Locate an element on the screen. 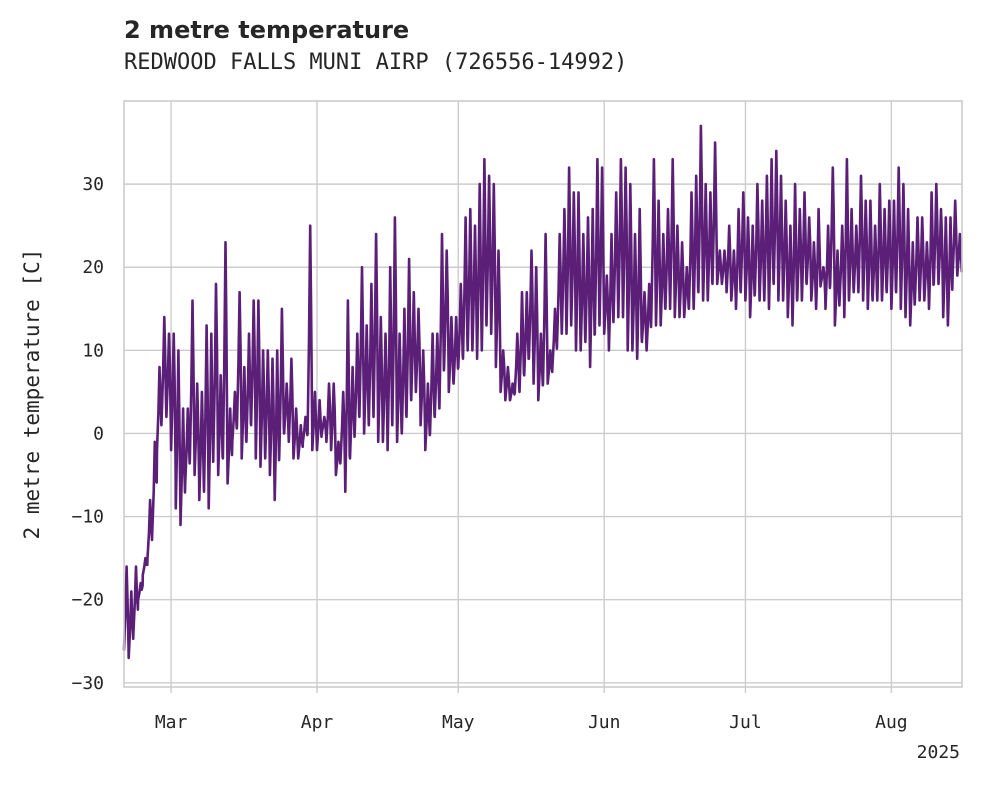  y-tick-label: 20 is located at coordinates (93, 267).